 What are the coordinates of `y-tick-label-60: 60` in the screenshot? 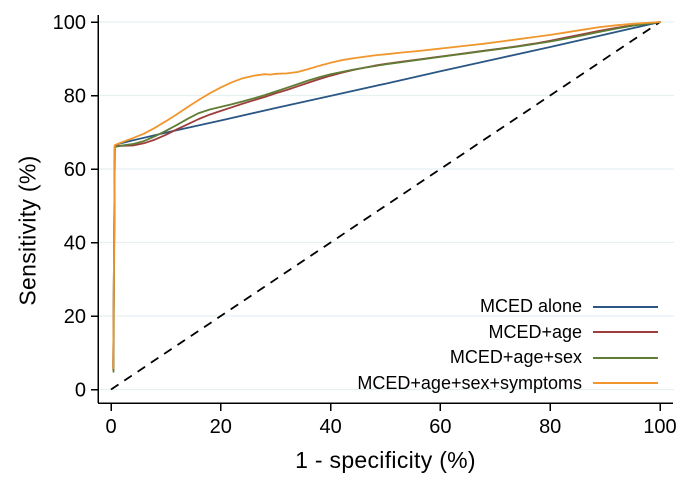 It's located at (75, 170).